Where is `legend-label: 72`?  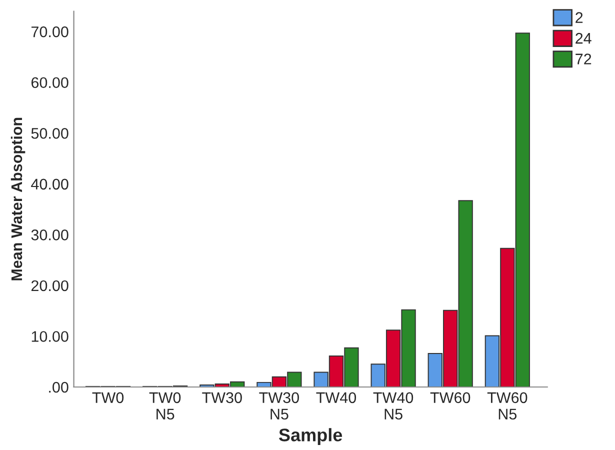 legend-label: 72 is located at coordinates (584, 59).